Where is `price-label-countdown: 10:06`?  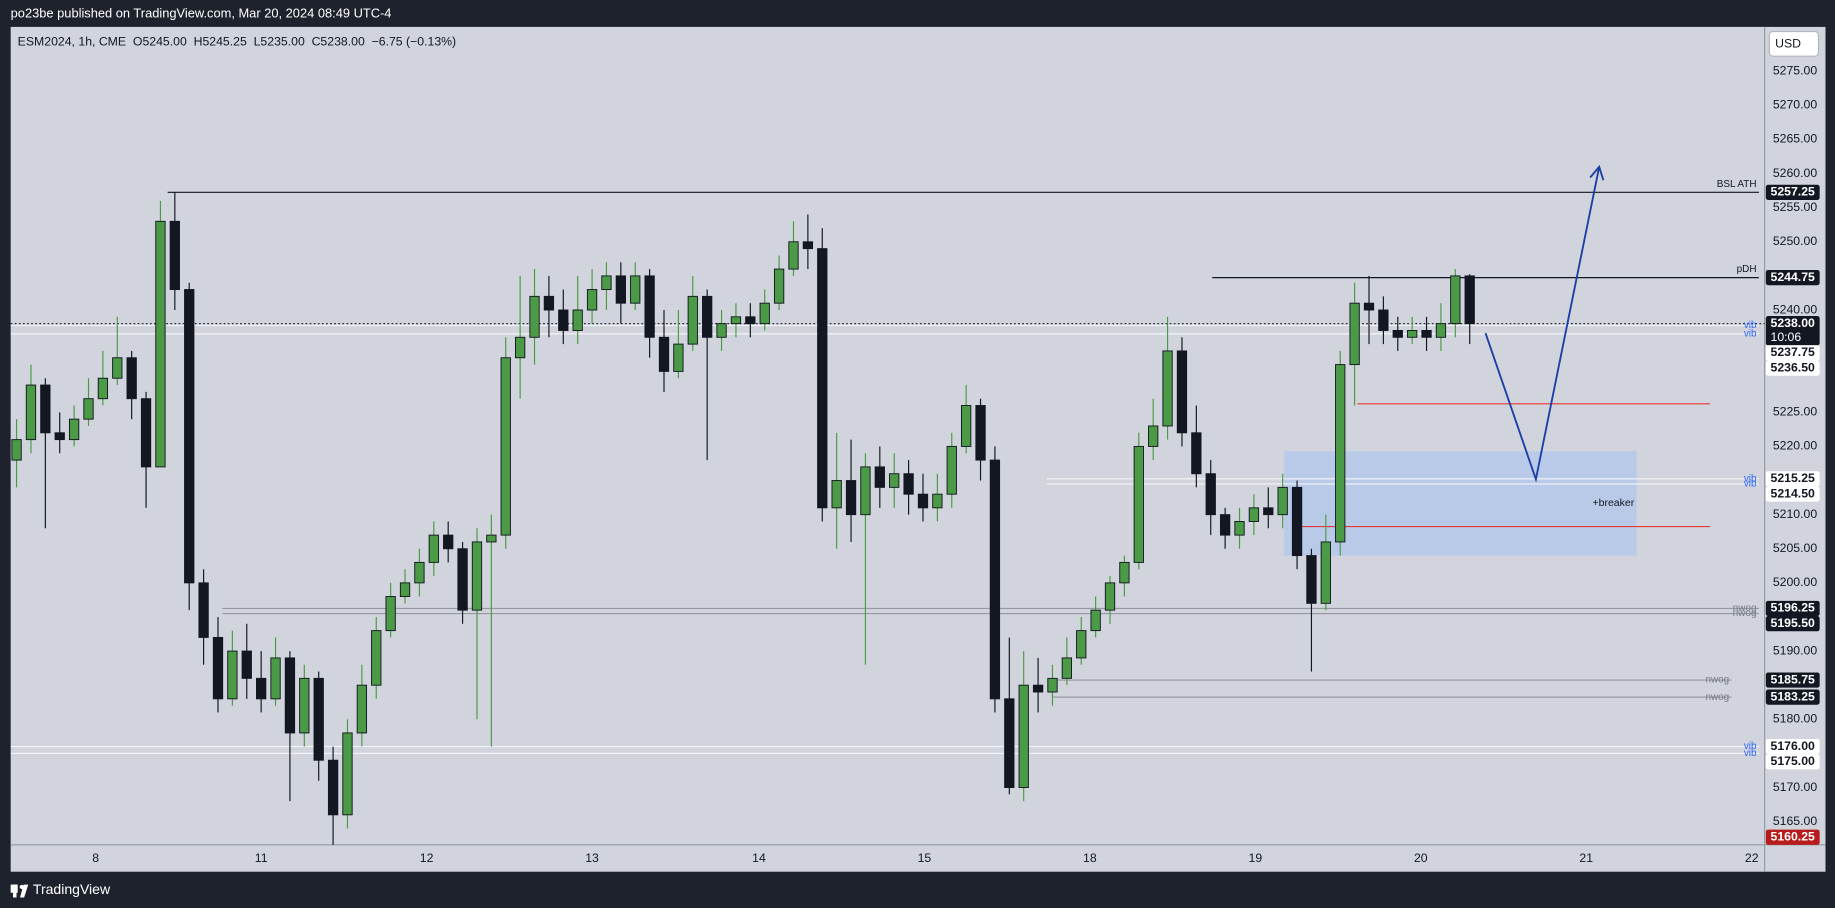
price-label-countdown: 10:06 is located at coordinates (1786, 337).